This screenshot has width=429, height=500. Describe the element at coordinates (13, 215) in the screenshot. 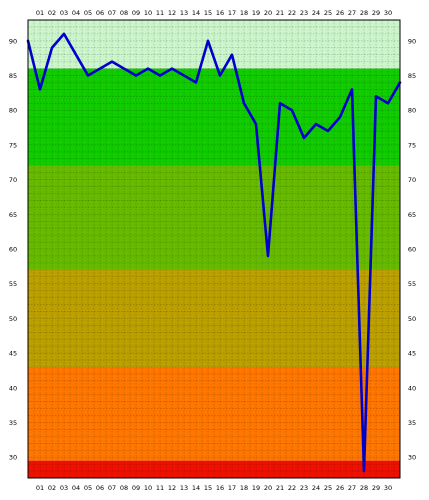

I see `y-tick-label-left: 65` at that location.